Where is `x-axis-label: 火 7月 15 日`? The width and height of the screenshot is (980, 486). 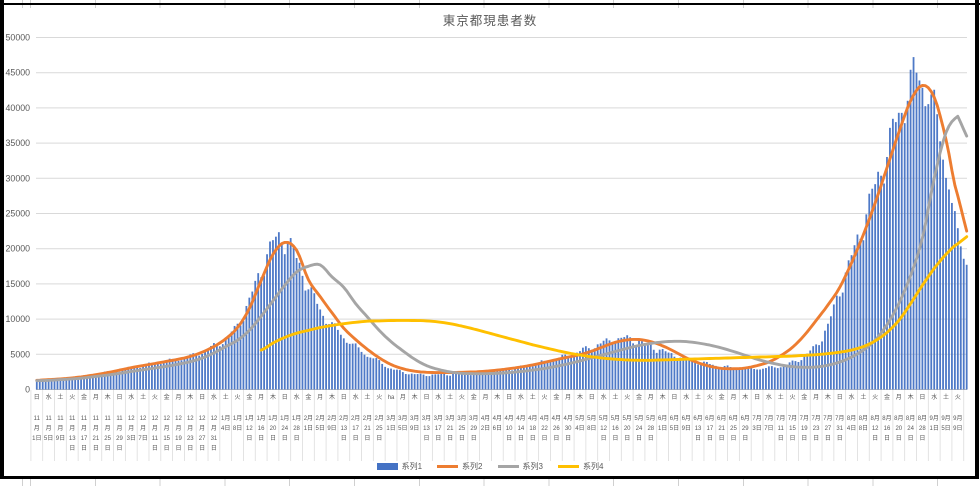
x-axis-label: 火 7月 15 日 is located at coordinates (792, 418).